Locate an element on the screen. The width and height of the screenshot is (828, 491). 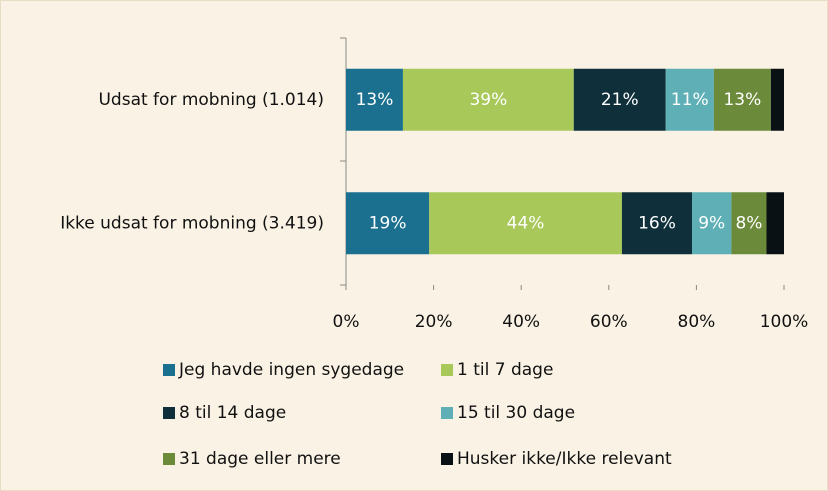
category-label: Udsat for mobning (1.014) is located at coordinates (211, 100).